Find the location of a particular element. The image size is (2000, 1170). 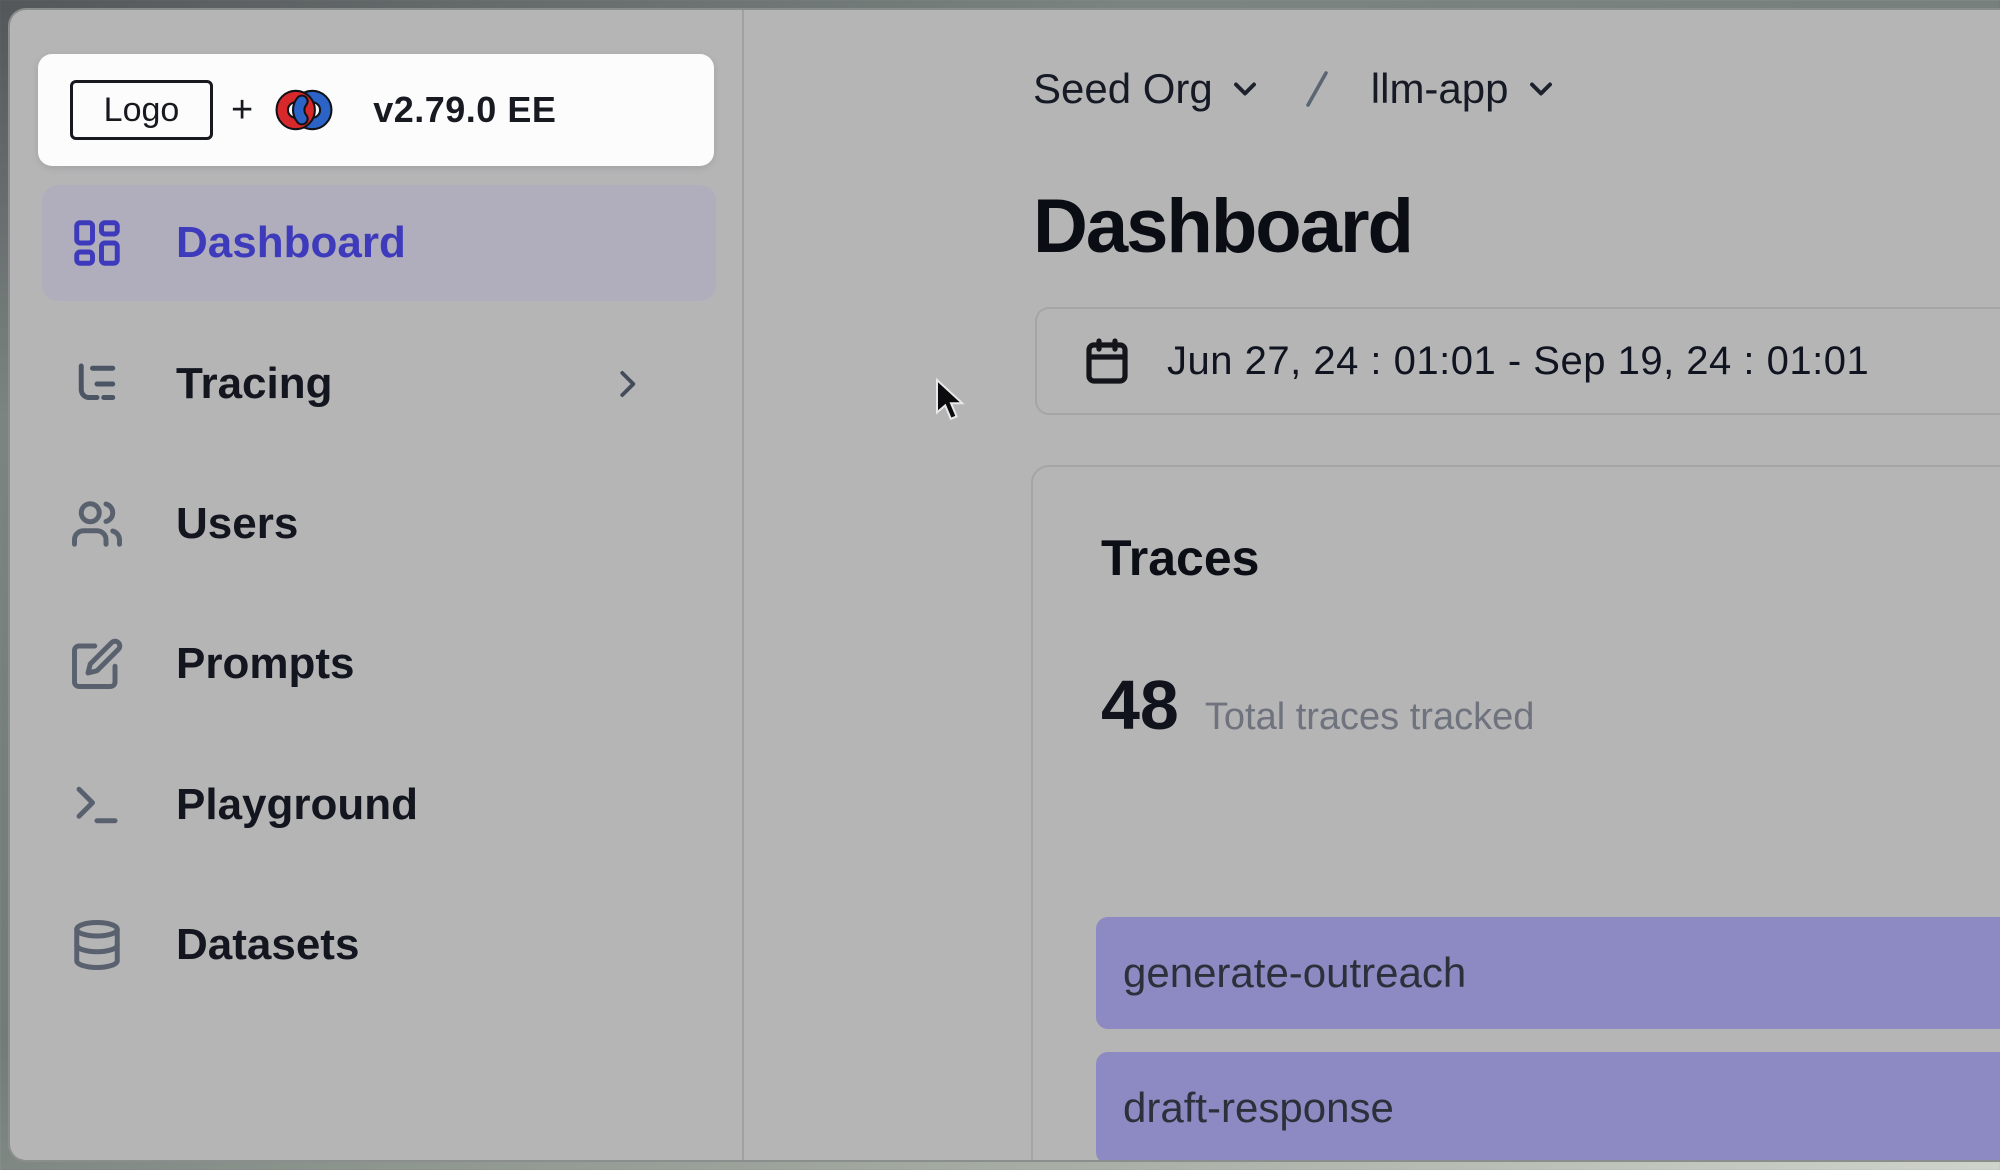

project-switcher: llm-app is located at coordinates (1465, 89).